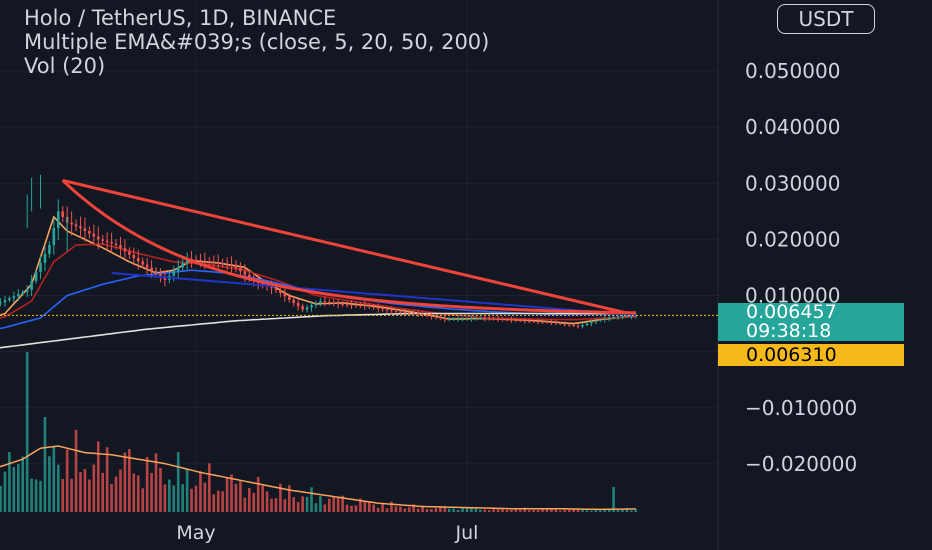 The width and height of the screenshot is (932, 550). Describe the element at coordinates (467, 533) in the screenshot. I see `x-tick-label: Jul` at that location.